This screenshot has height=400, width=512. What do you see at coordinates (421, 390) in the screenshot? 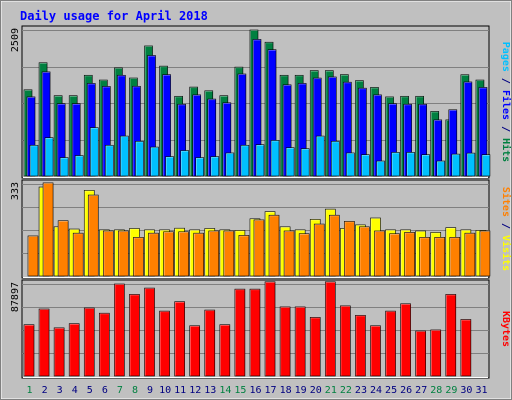
I see `x-tick-label: 27` at bounding box center [421, 390].